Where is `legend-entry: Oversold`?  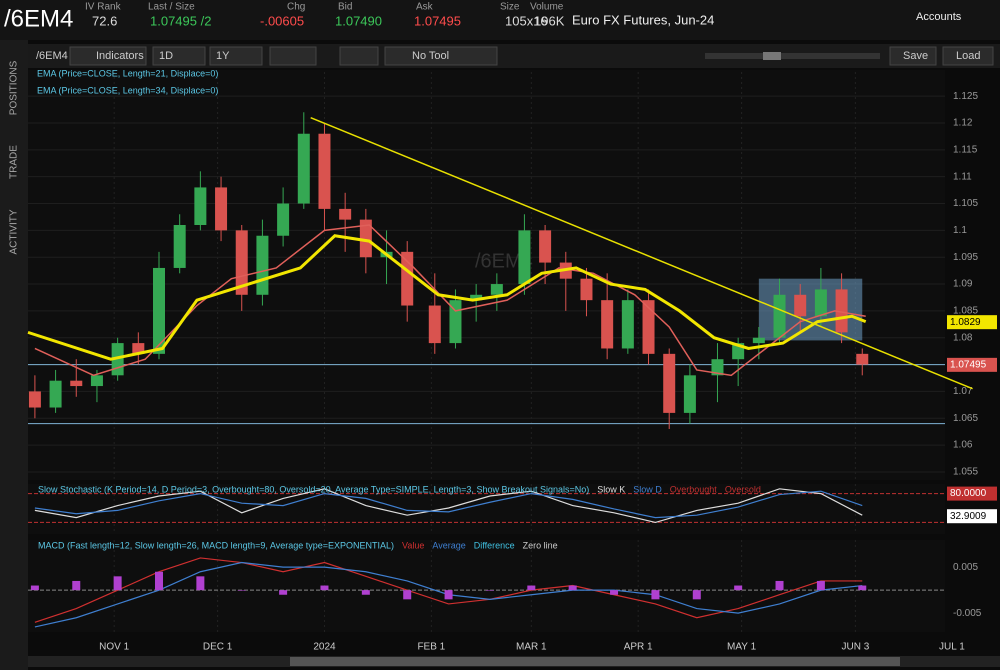
legend-entry: Oversold is located at coordinates (743, 489).